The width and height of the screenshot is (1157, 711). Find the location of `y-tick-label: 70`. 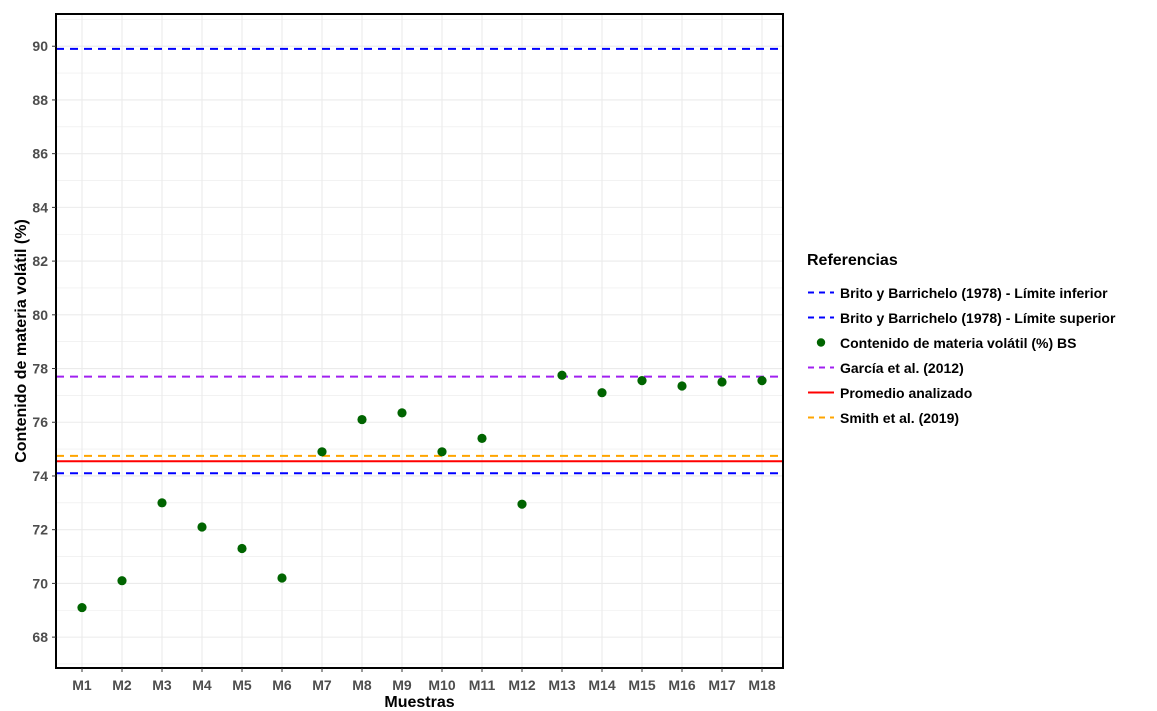

y-tick-label: 70 is located at coordinates (40, 583).